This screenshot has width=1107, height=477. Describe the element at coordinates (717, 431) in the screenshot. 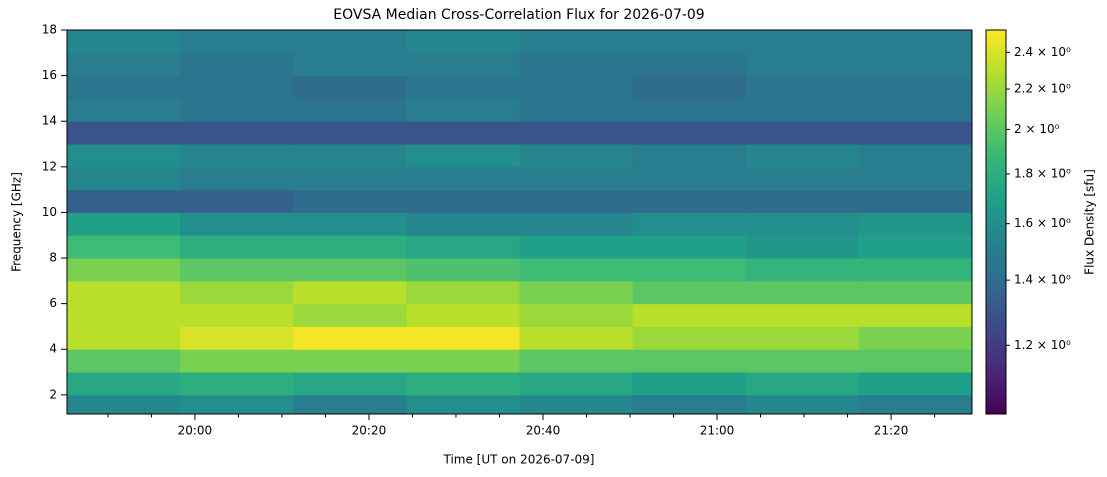

I see `x-tick-label: 21:00` at that location.